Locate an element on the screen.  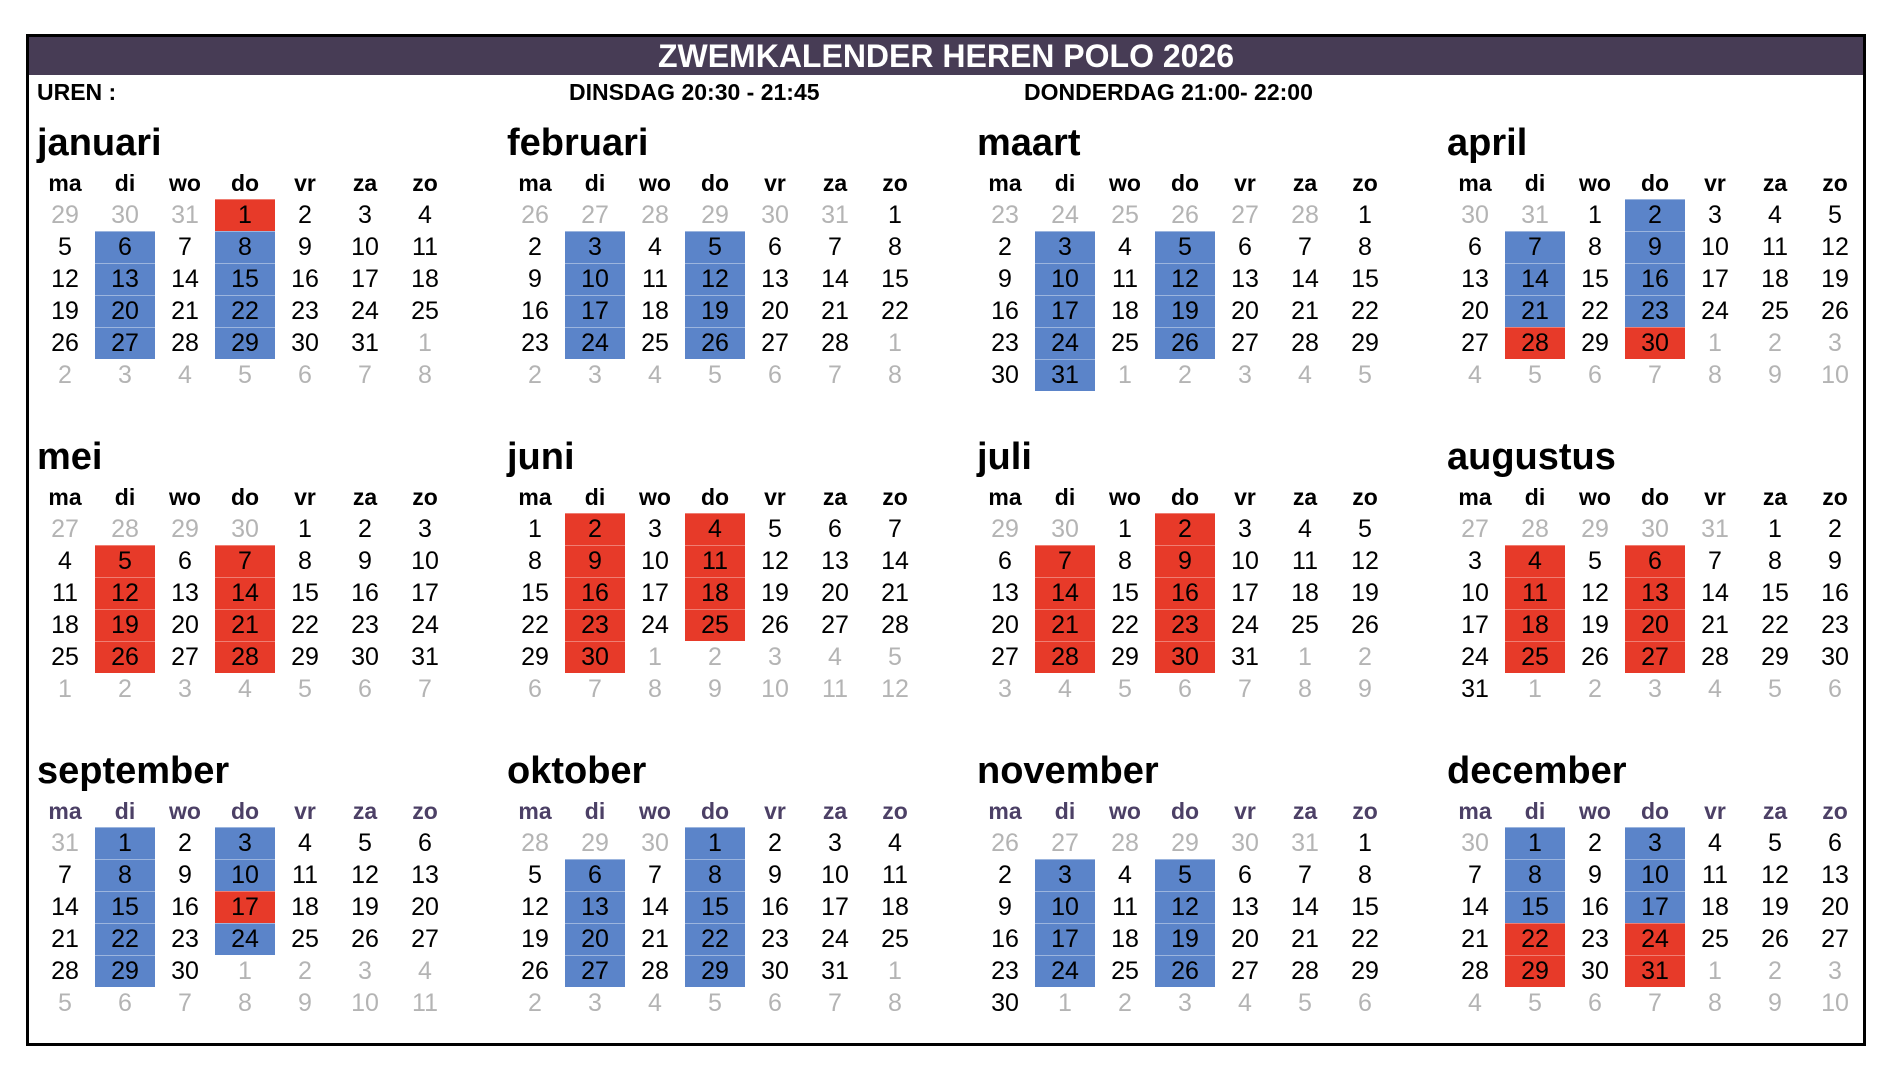
week-row: 2 3 4 5 6 7 8 is located at coordinates (245, 375).